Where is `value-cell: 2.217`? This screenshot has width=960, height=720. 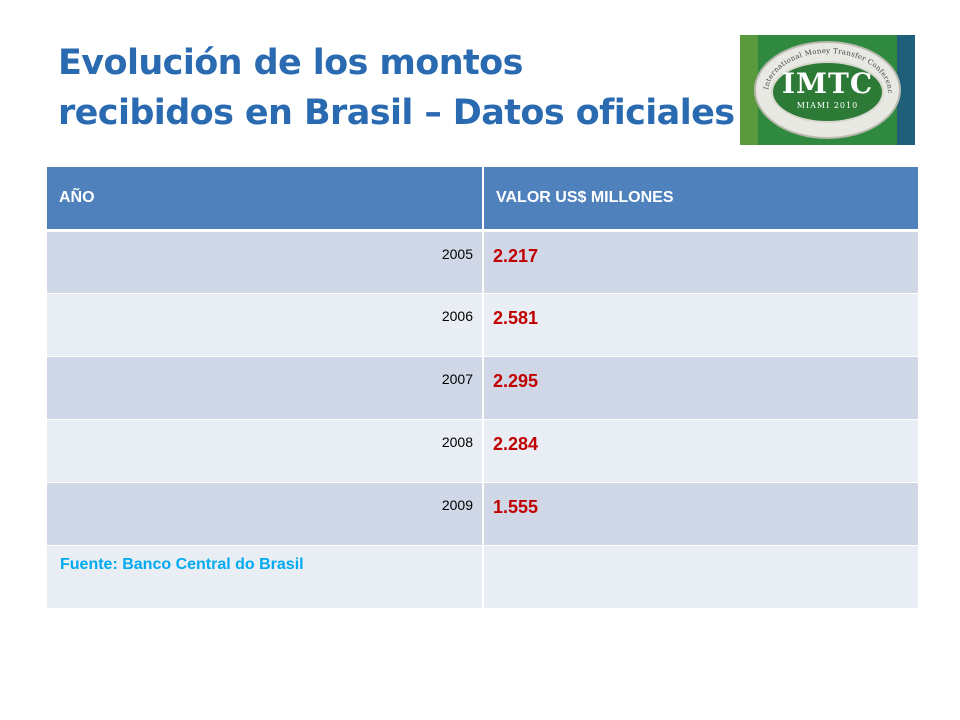 value-cell: 2.217 is located at coordinates (700, 261).